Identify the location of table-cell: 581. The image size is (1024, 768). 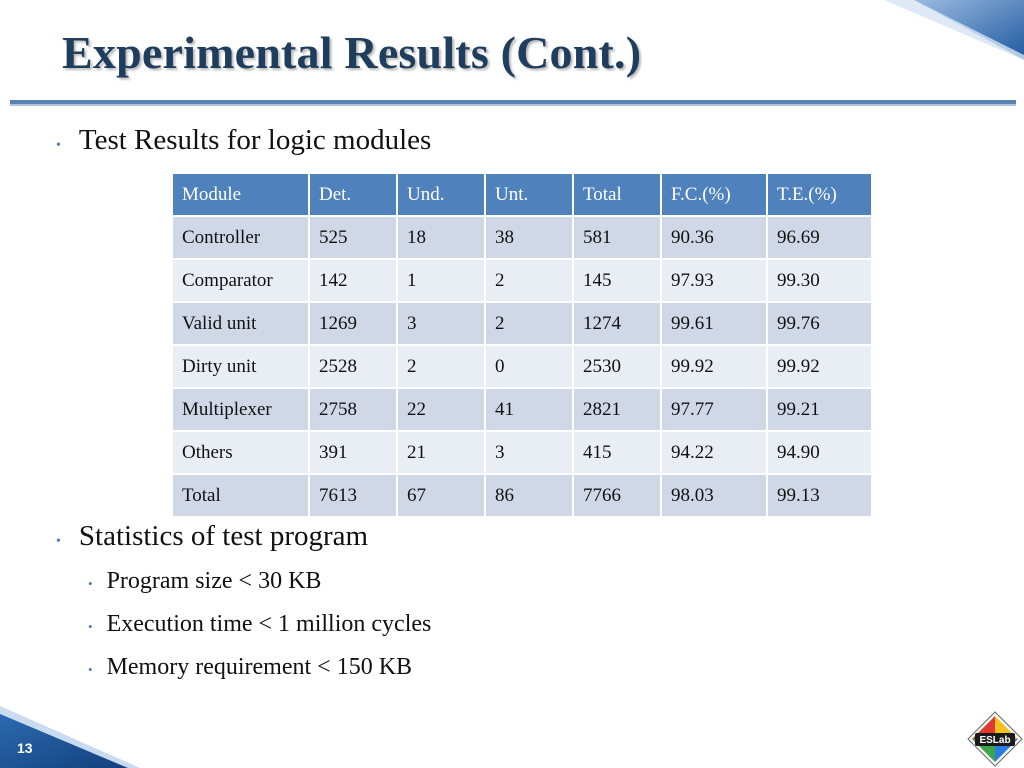
(617, 237).